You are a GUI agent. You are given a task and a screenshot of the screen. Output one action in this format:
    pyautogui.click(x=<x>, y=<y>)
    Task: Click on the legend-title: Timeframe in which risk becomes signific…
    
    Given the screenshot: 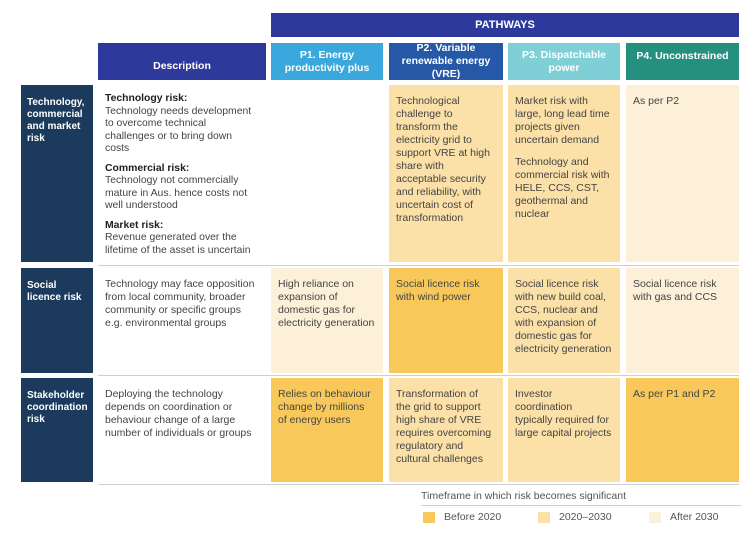 What is the action you would take?
    pyautogui.click(x=524, y=496)
    